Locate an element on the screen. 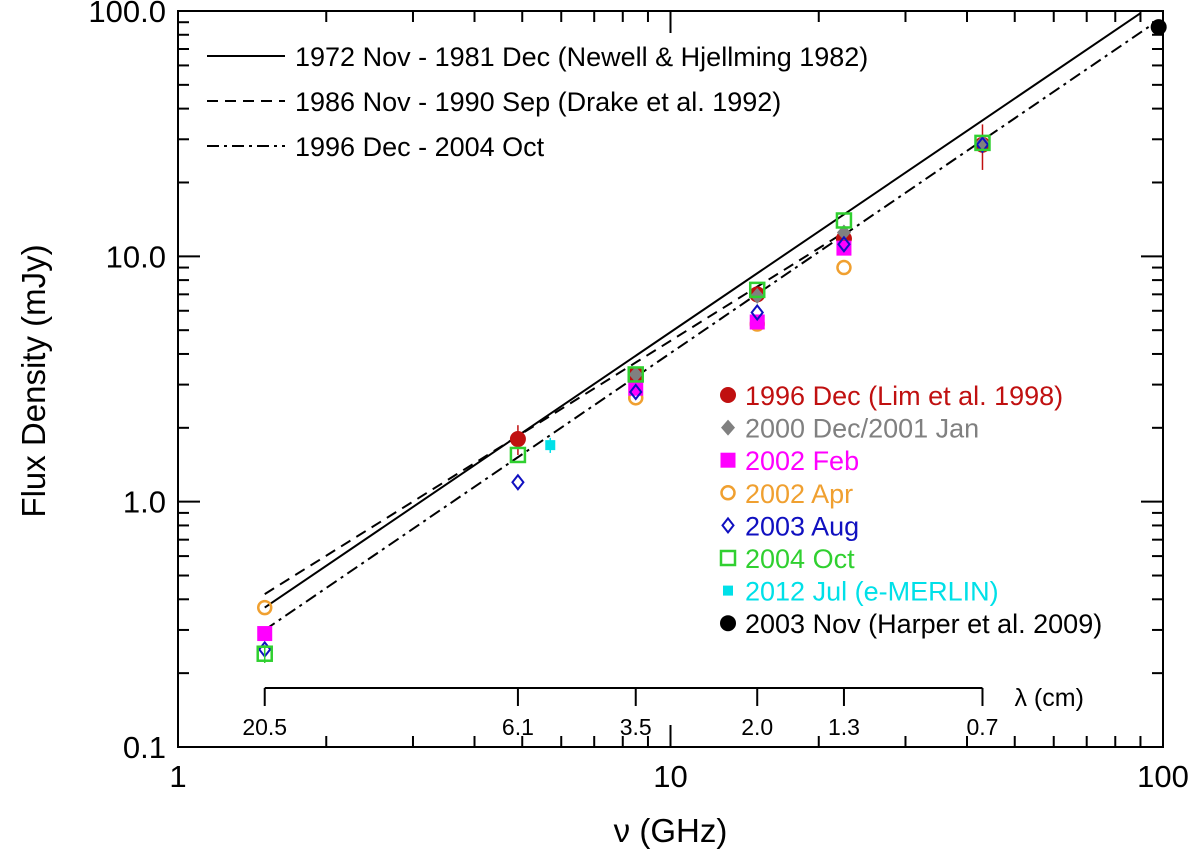 Image resolution: width=1200 pixels, height=853 pixels. wavelength-axis-title: λ (cm) is located at coordinates (1048, 698).